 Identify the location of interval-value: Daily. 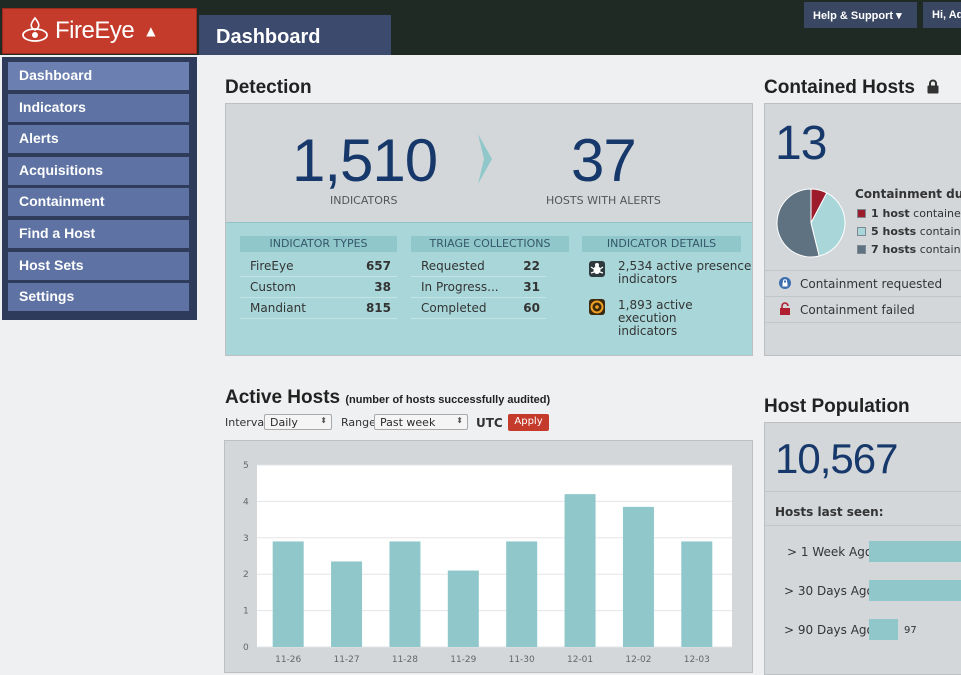
(284, 422).